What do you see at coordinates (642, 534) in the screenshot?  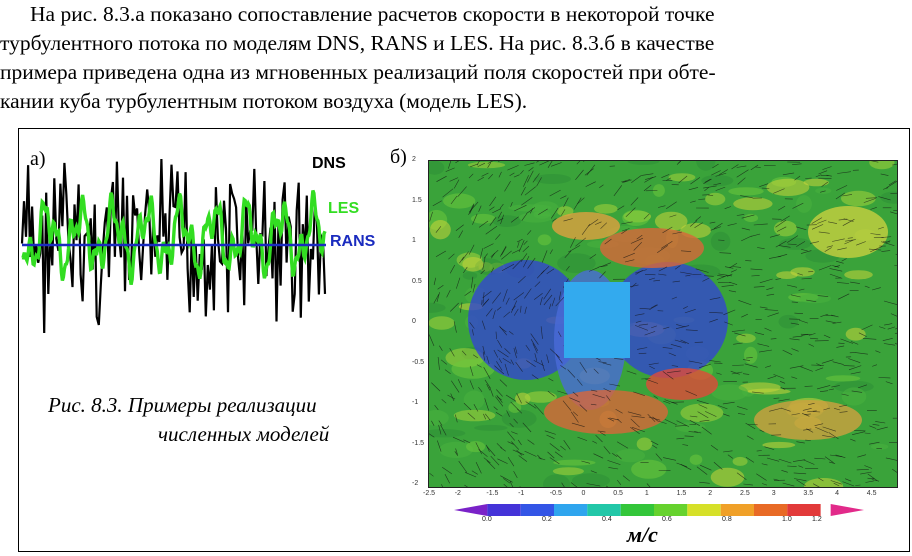 I see `velocity-unit-label: м/с` at bounding box center [642, 534].